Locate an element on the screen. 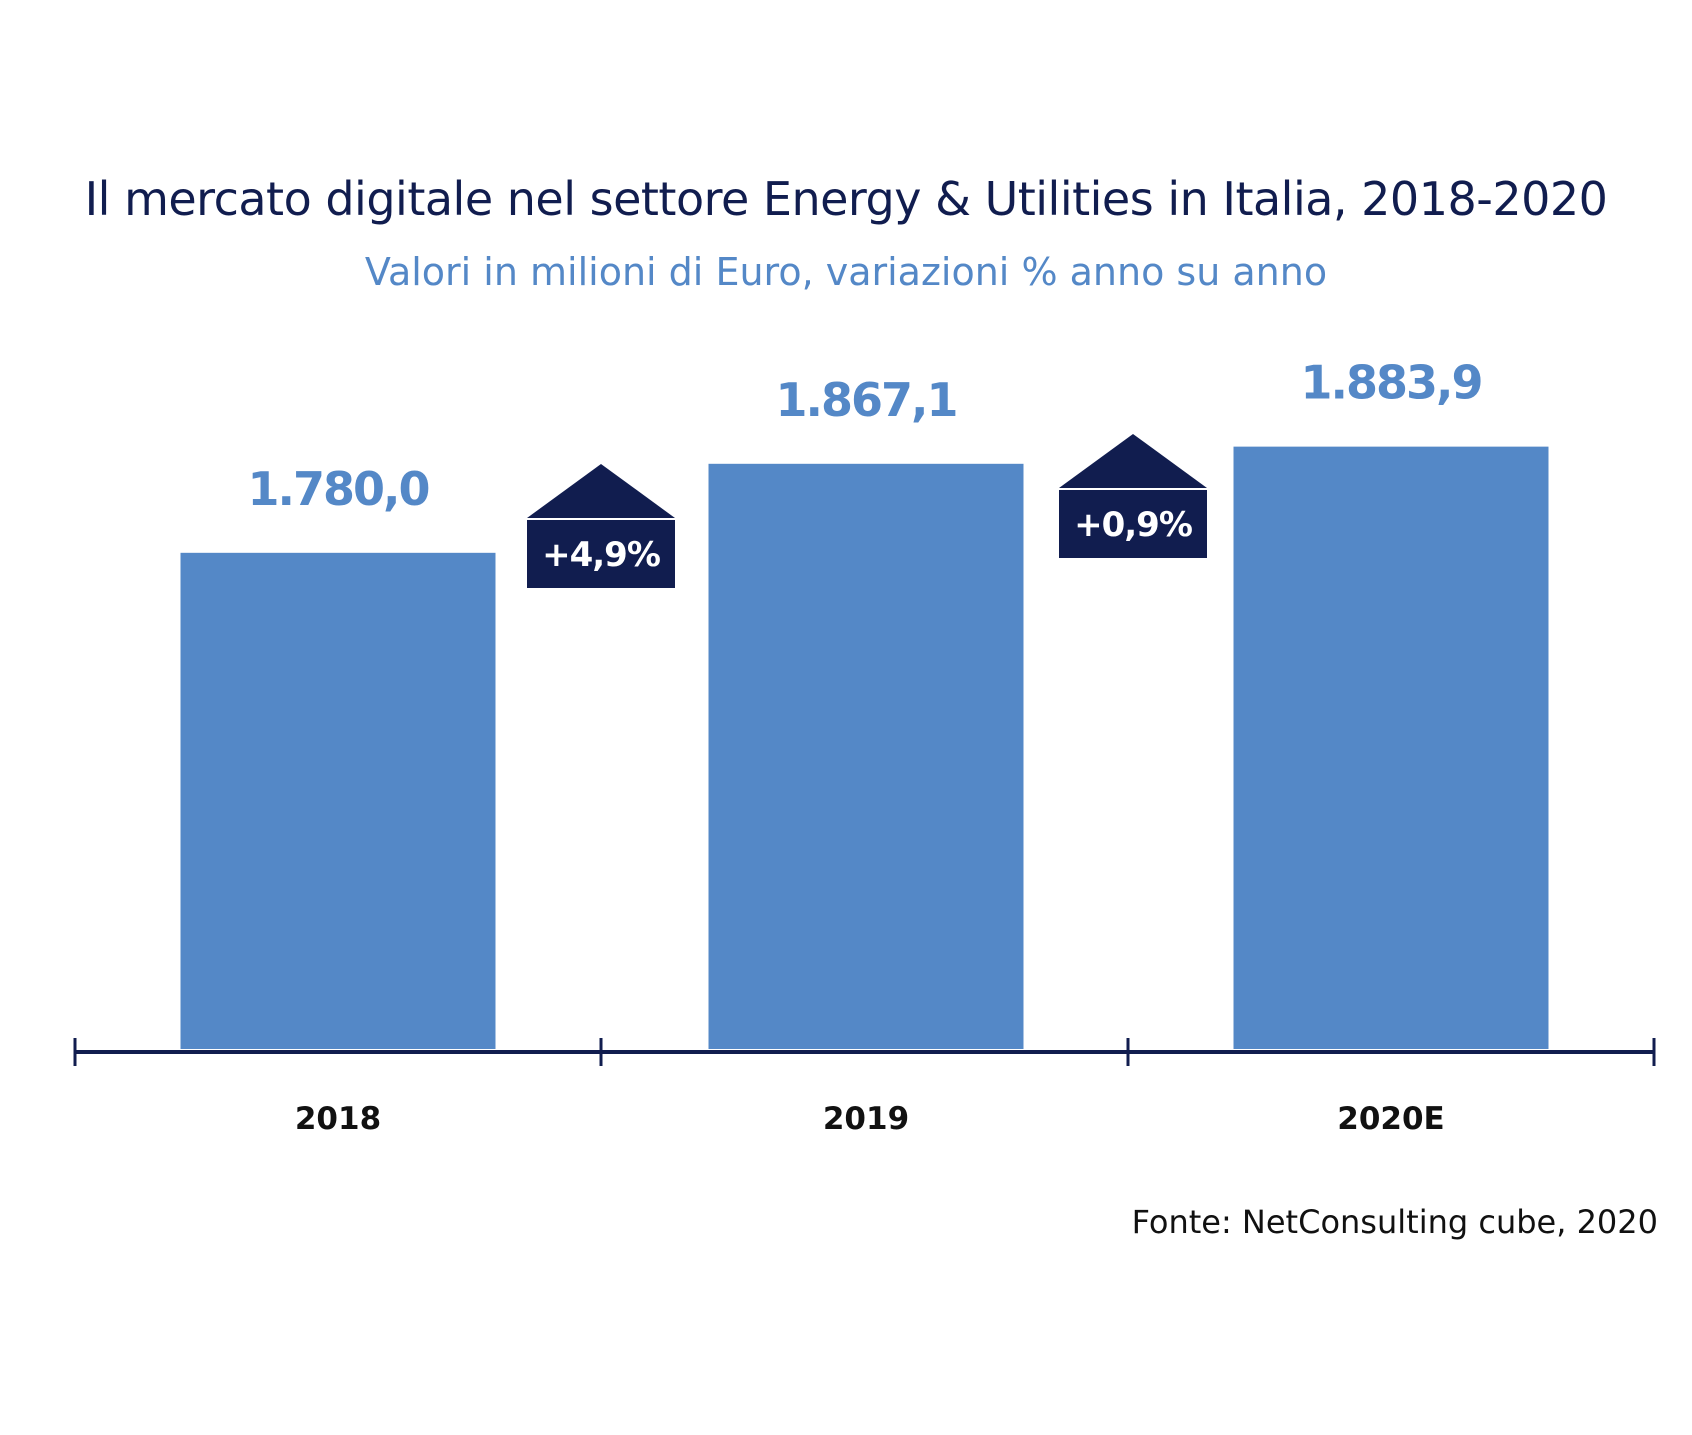  growth-label: +4,9% is located at coordinates (601, 555).